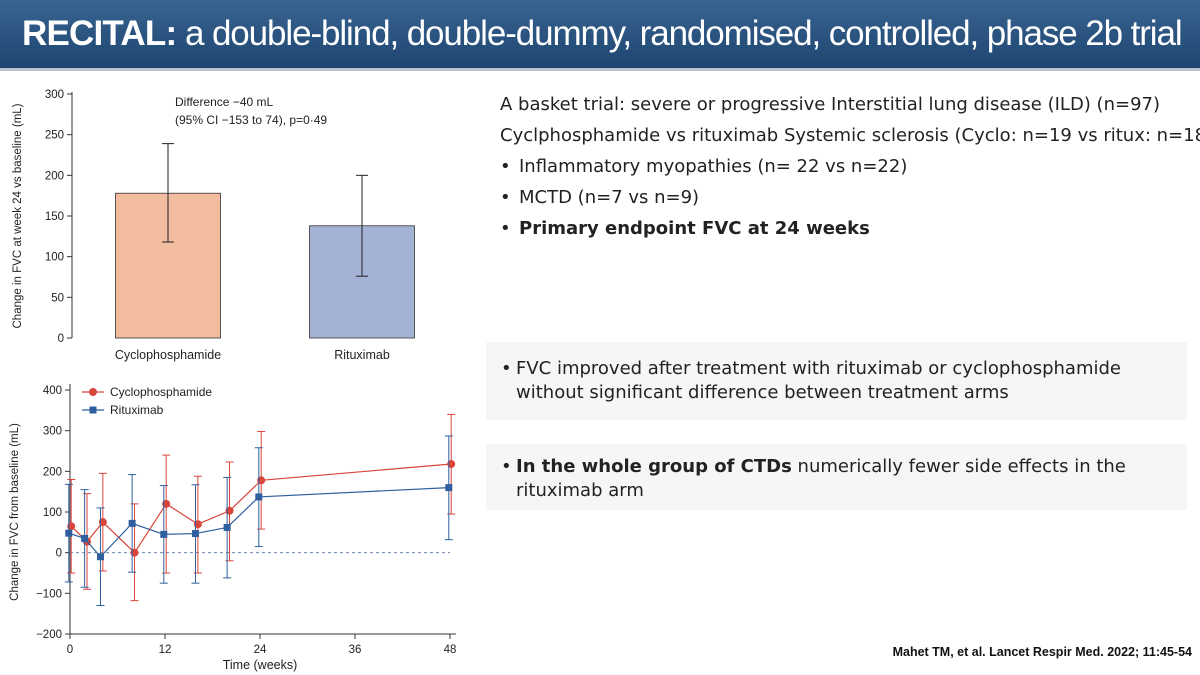  What do you see at coordinates (15, 512) in the screenshot?
I see `y-axis-title: Change in FVC from baseline (mL)` at bounding box center [15, 512].